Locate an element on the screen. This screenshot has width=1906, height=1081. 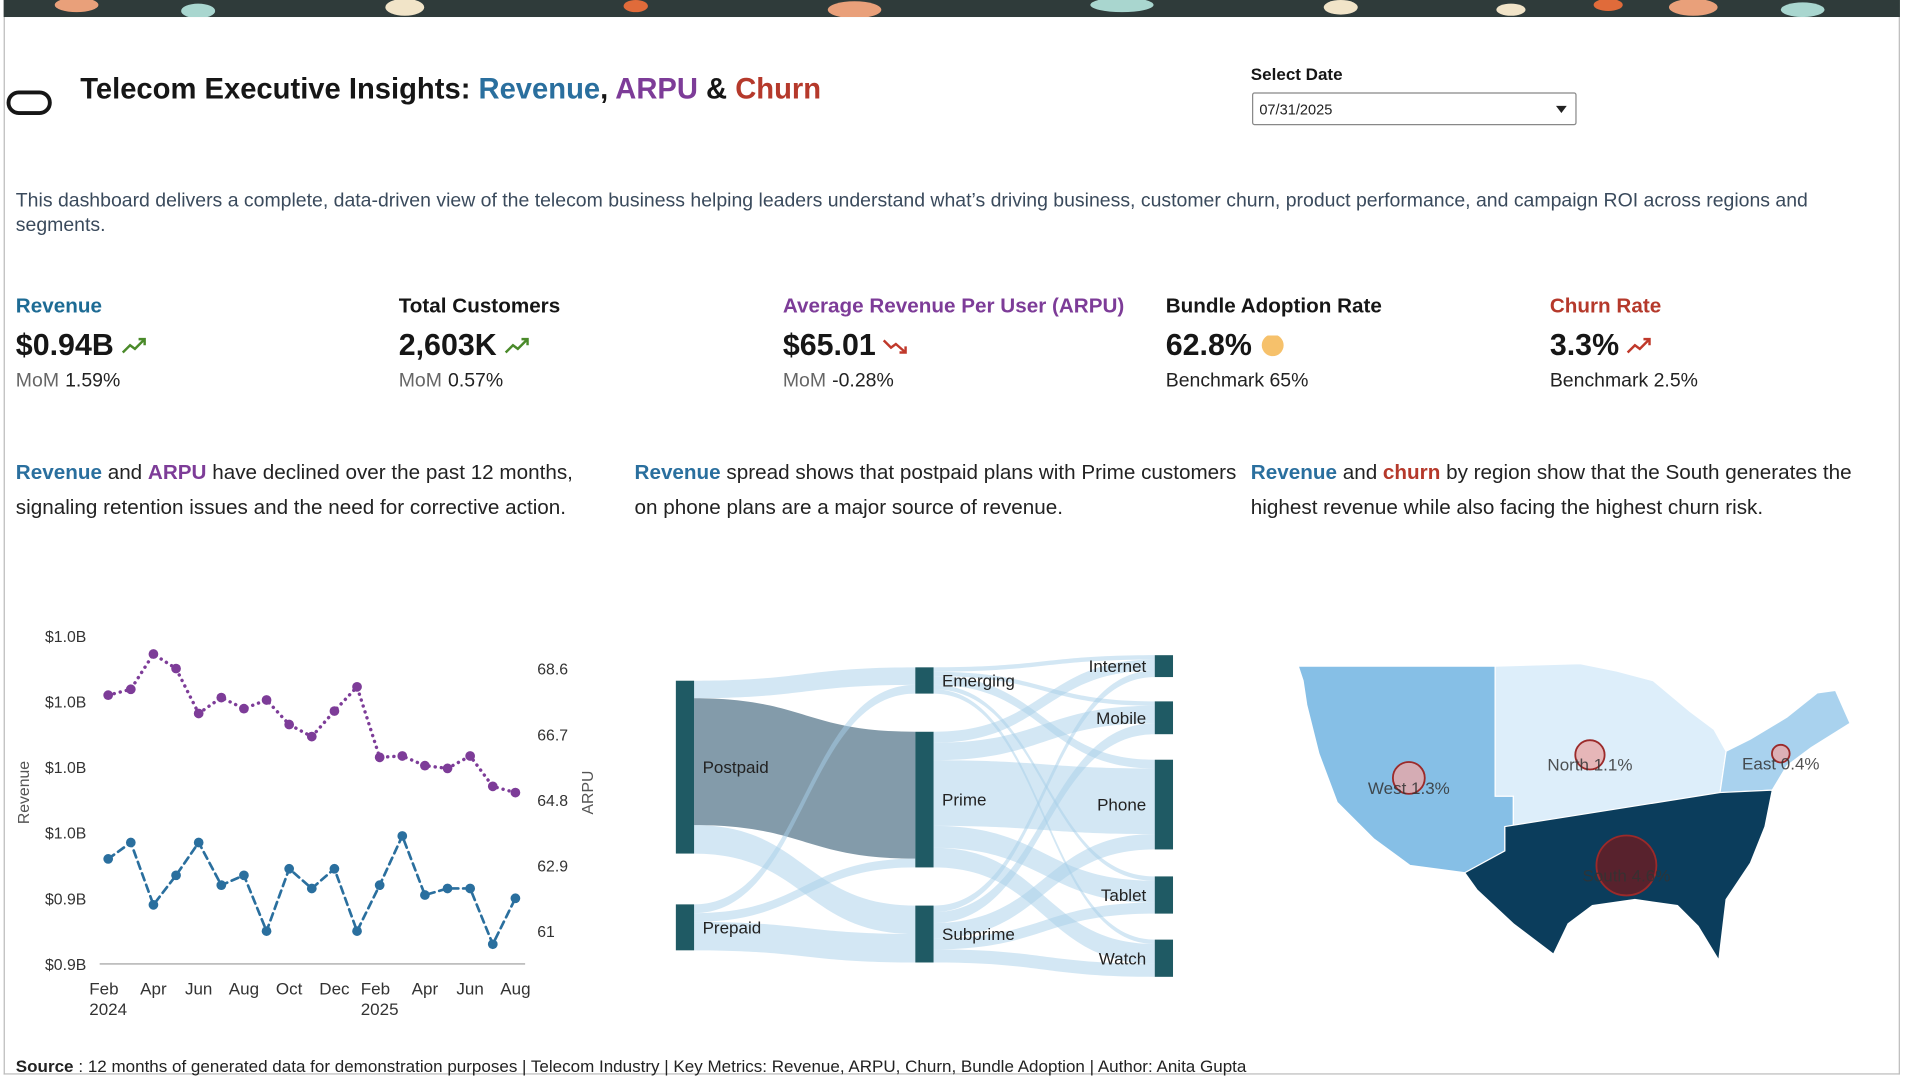
kpi-sub: MoM -0.28% is located at coordinates (965, 382).